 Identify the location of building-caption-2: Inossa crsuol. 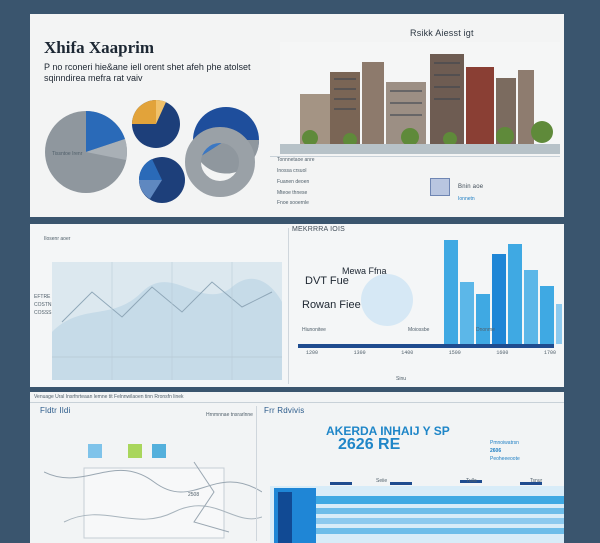
(292, 171).